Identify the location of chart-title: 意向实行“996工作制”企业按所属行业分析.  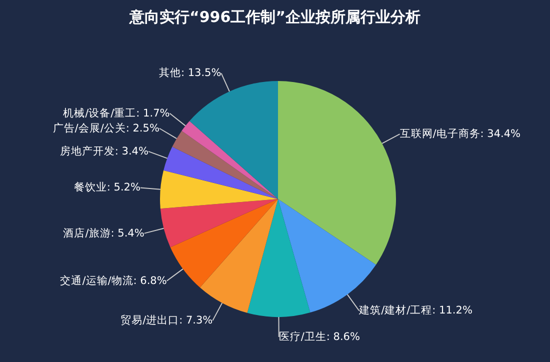
(275, 17).